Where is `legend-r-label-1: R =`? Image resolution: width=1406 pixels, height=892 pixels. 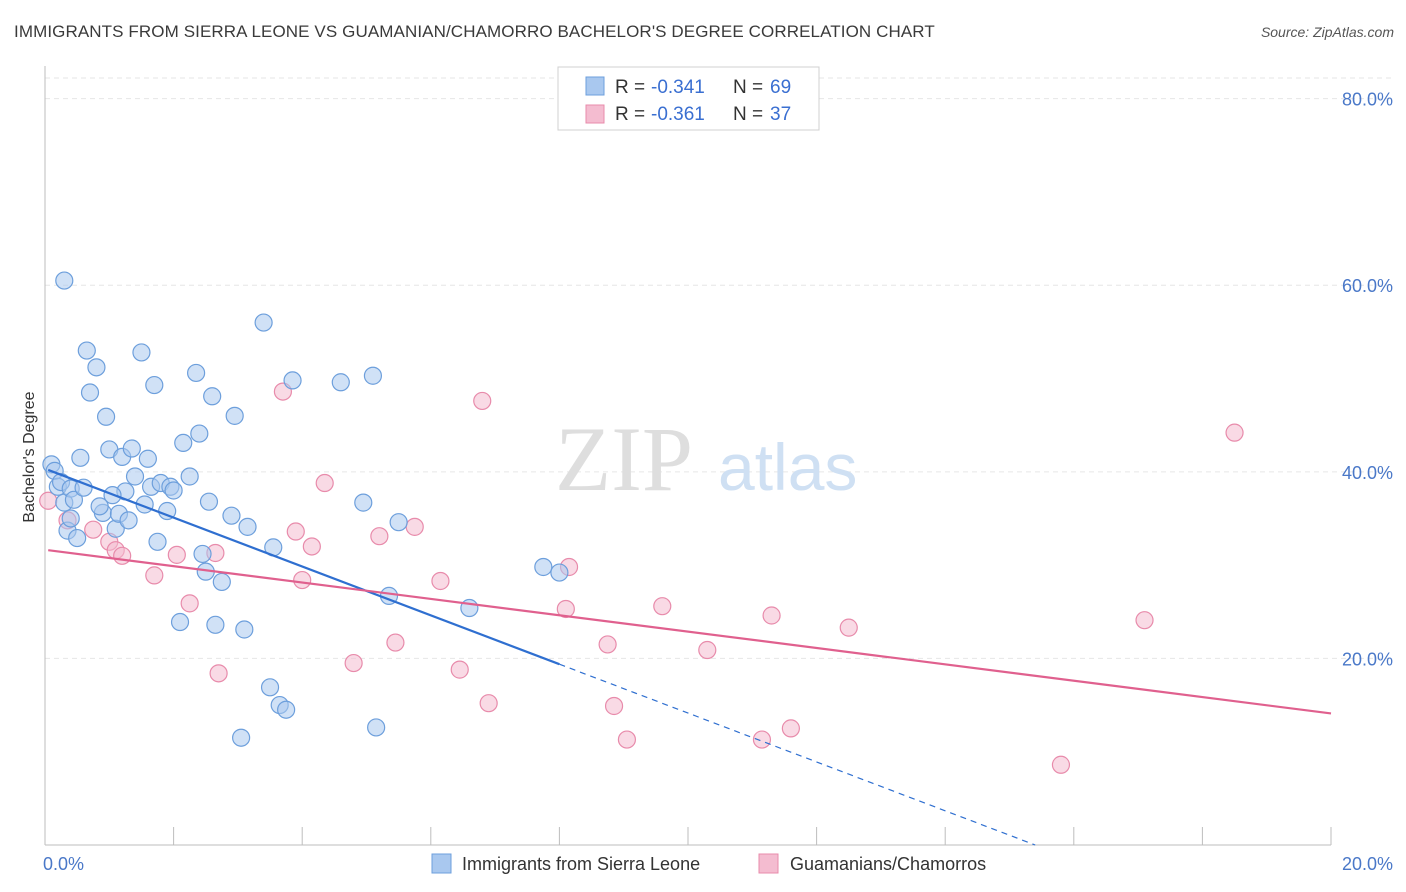 legend-r-label-1: R = is located at coordinates (630, 87).